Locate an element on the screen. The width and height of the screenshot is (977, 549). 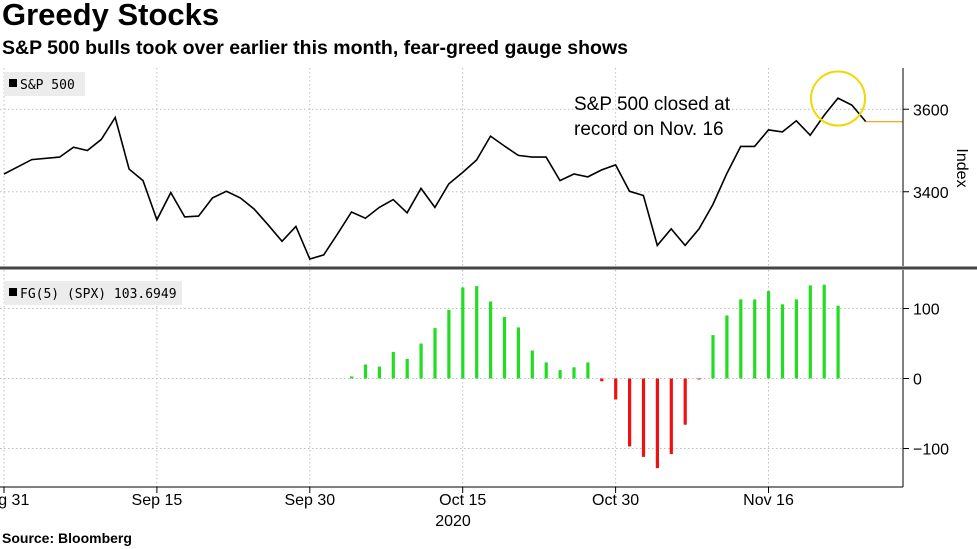
source-note: Source: Bloomberg is located at coordinates (67, 538).